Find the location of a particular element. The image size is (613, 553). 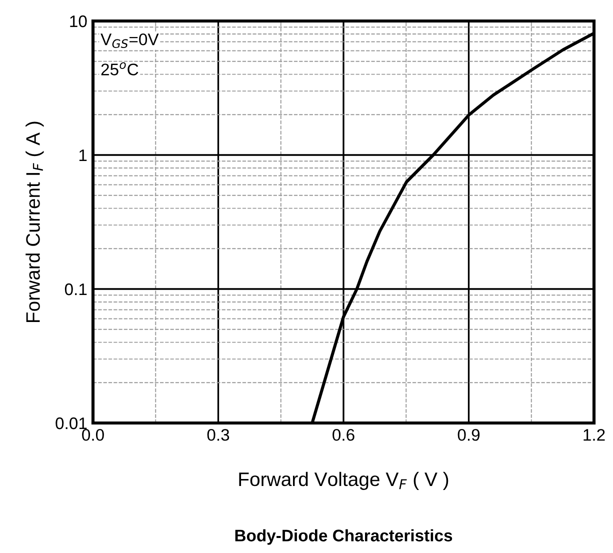

y-tick-label: 0.1 is located at coordinates (75, 289).